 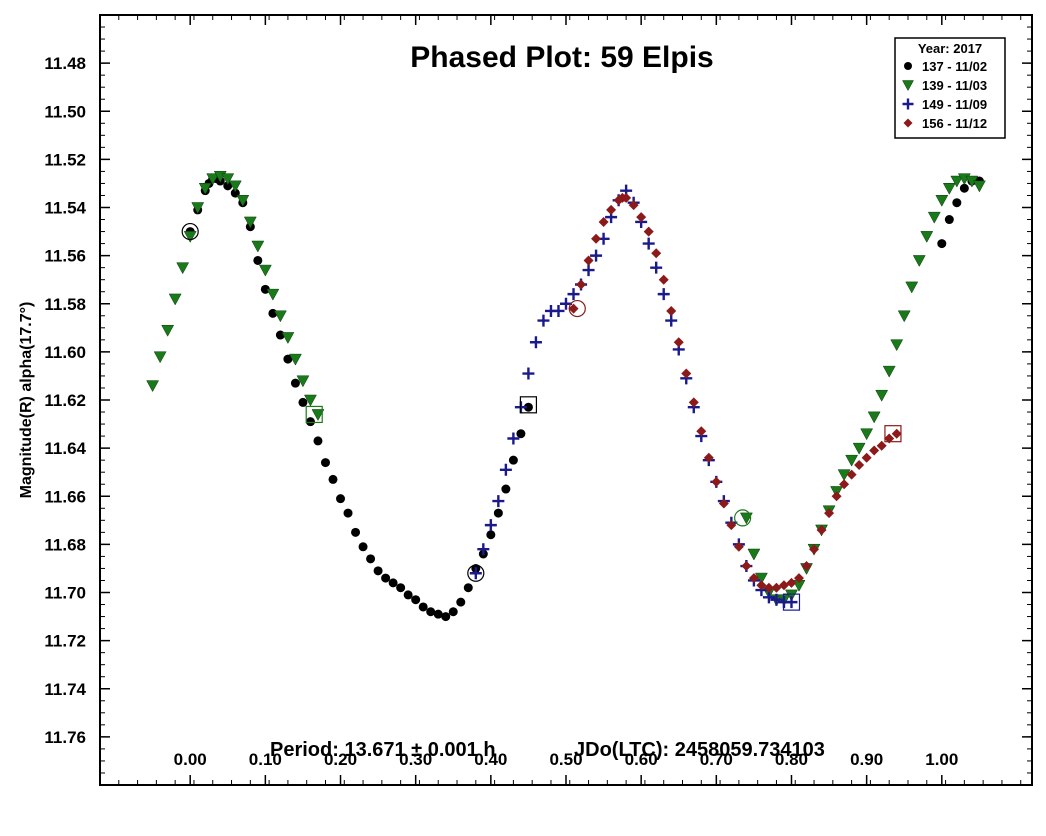 I want to click on legend-label: 137 - 11/02, so click(x=954, y=66).